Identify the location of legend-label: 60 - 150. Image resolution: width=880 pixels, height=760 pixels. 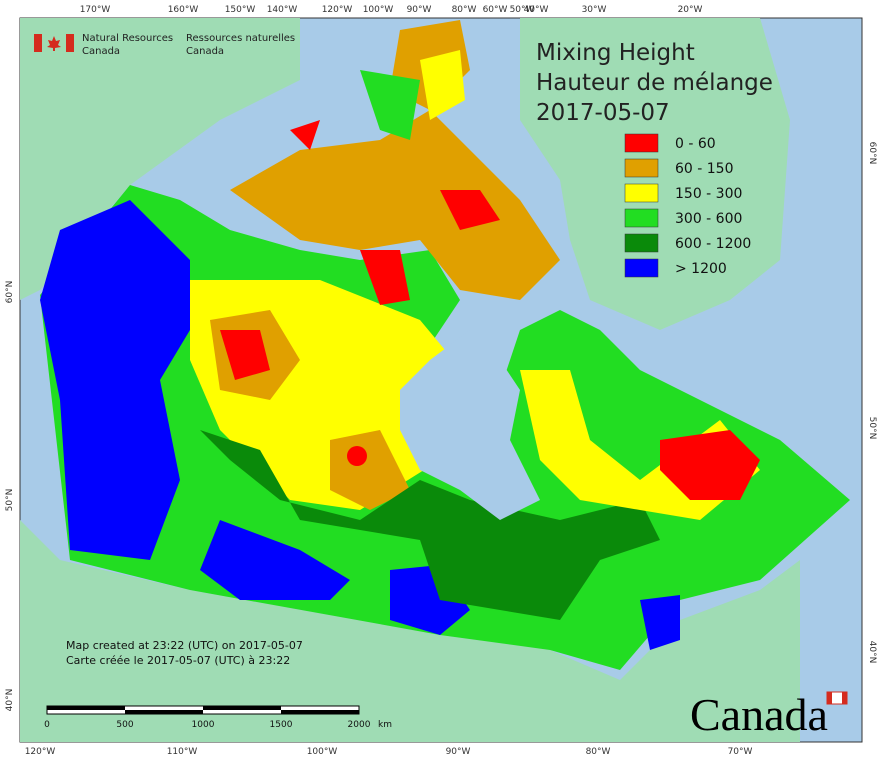
(704, 169).